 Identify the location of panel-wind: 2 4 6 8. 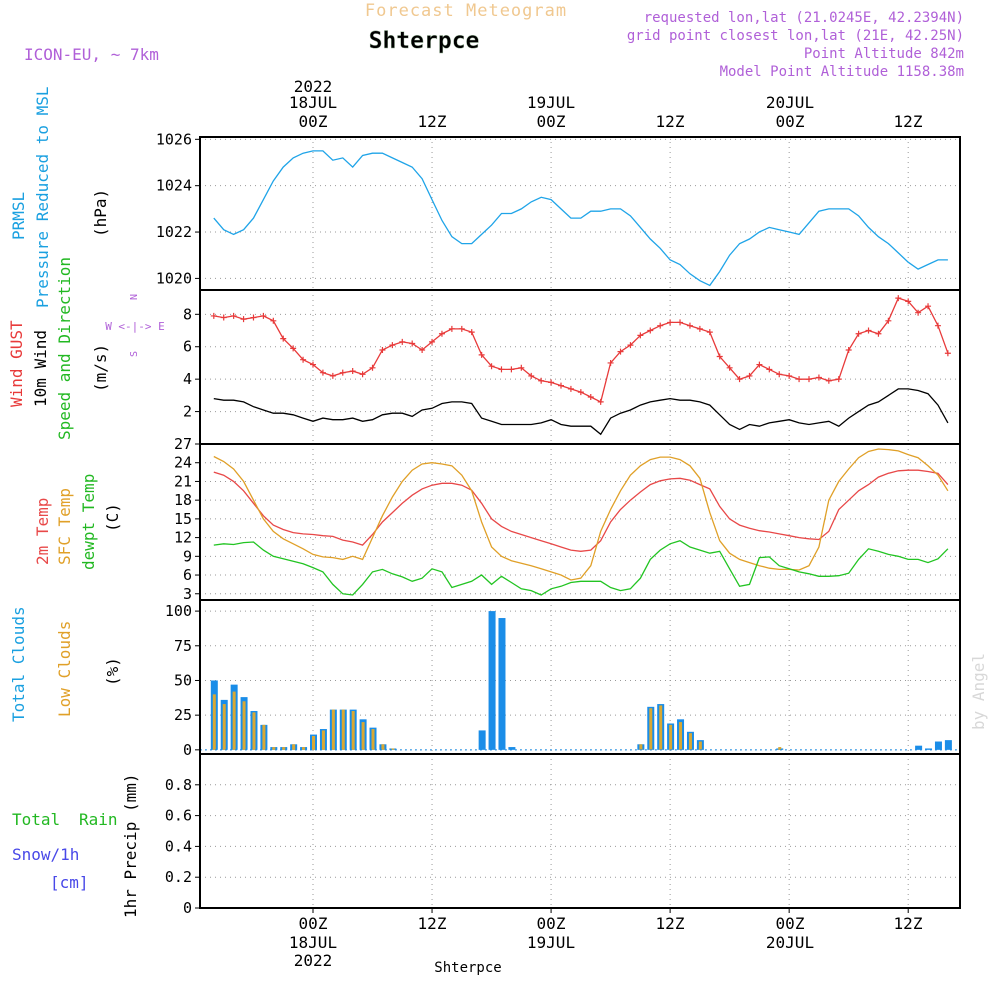
(572, 367).